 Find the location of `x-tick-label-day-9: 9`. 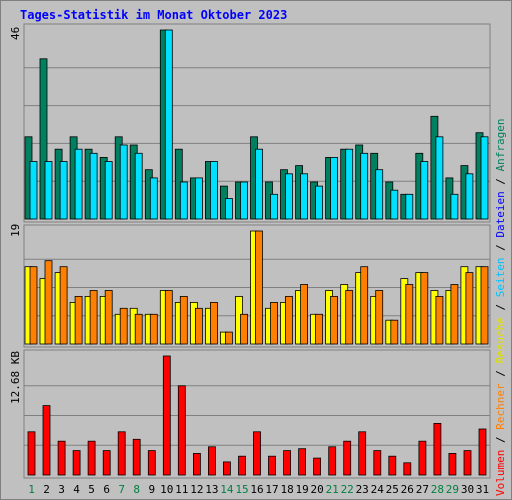

x-tick-label-day-9: 9 is located at coordinates (152, 489).